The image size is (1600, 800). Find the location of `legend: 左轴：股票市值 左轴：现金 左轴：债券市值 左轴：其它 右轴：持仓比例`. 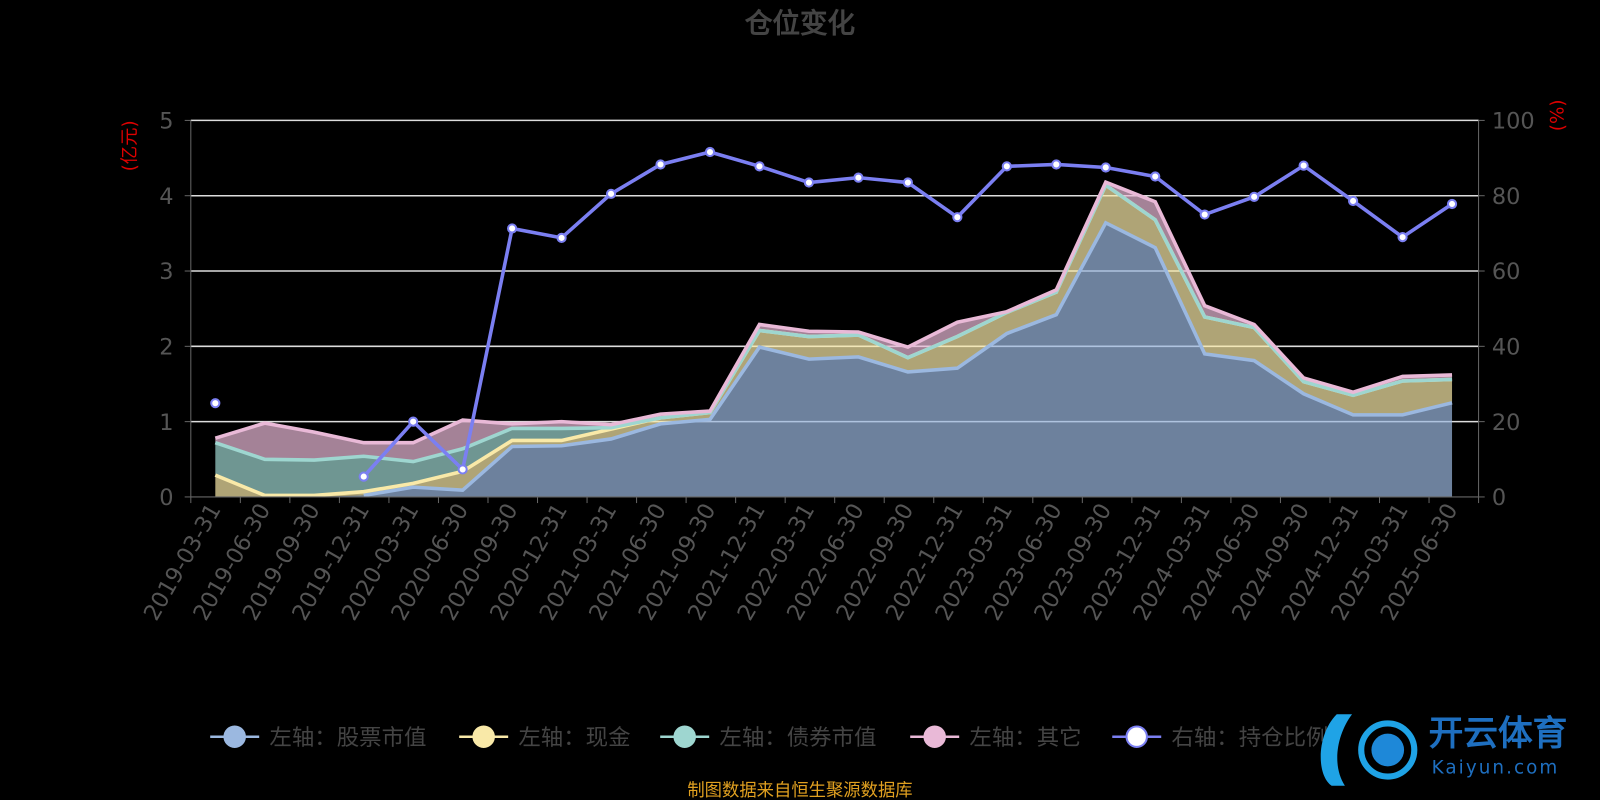

legend: 左轴：股票市值 左轴：现金 左轴：债券市值 左轴：其它 右轴：持仓比例 is located at coordinates (769, 738).